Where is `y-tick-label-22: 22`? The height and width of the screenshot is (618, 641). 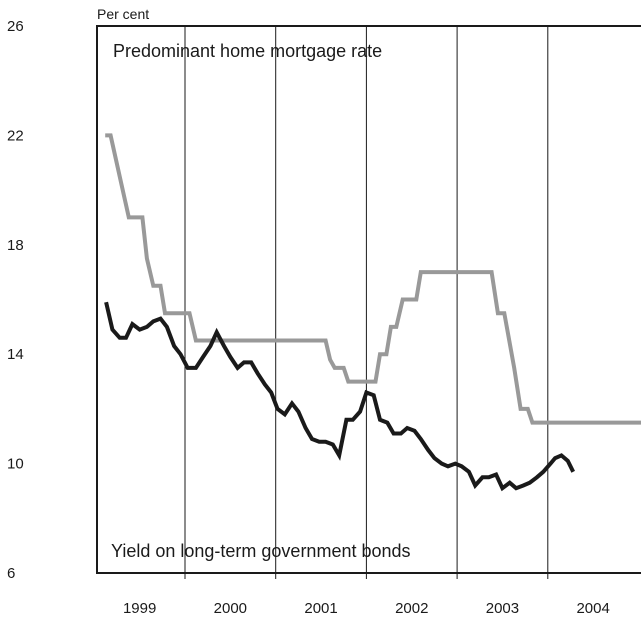
y-tick-label-22: 22 is located at coordinates (15, 135).